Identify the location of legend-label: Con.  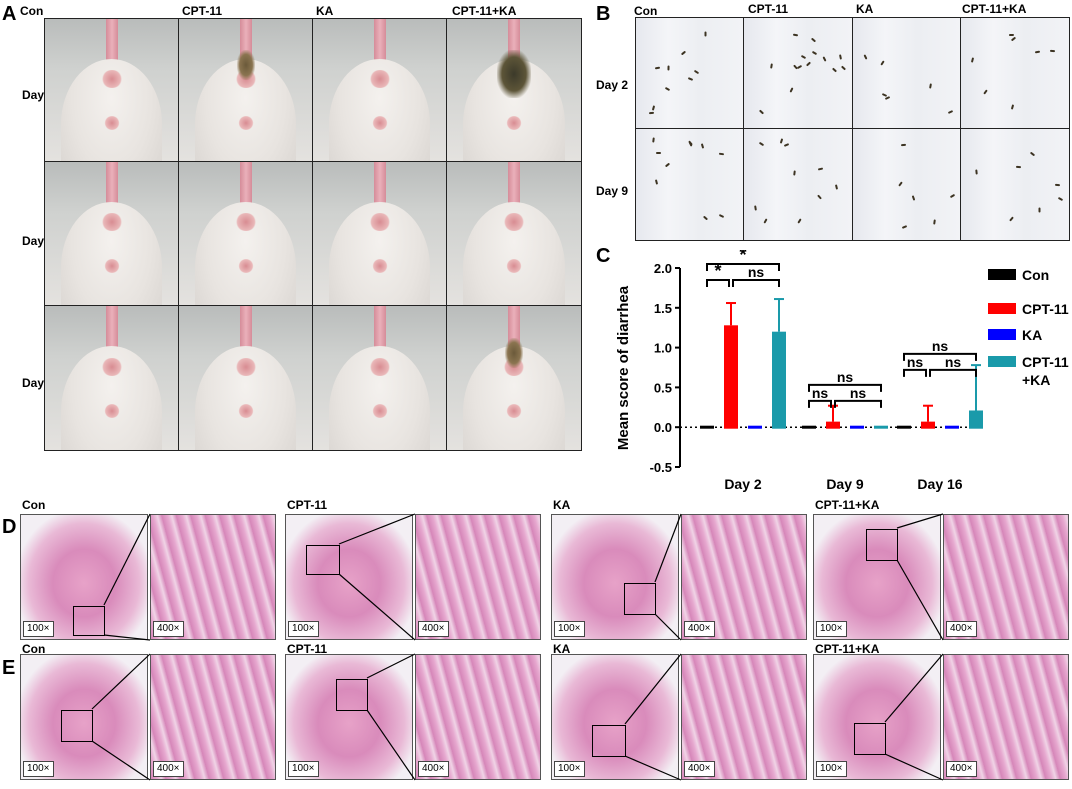
(1035, 275).